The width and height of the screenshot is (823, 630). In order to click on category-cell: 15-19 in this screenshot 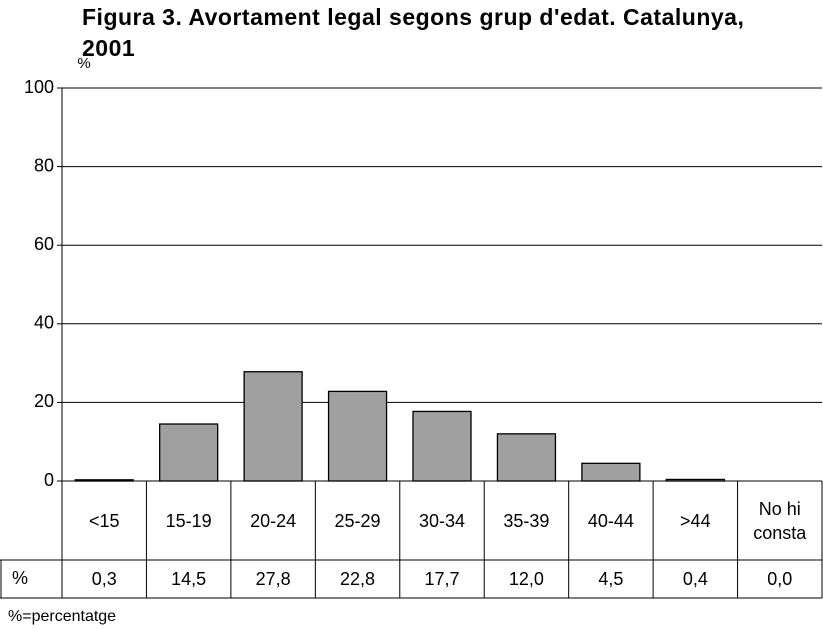, I will do `click(188, 520)`.